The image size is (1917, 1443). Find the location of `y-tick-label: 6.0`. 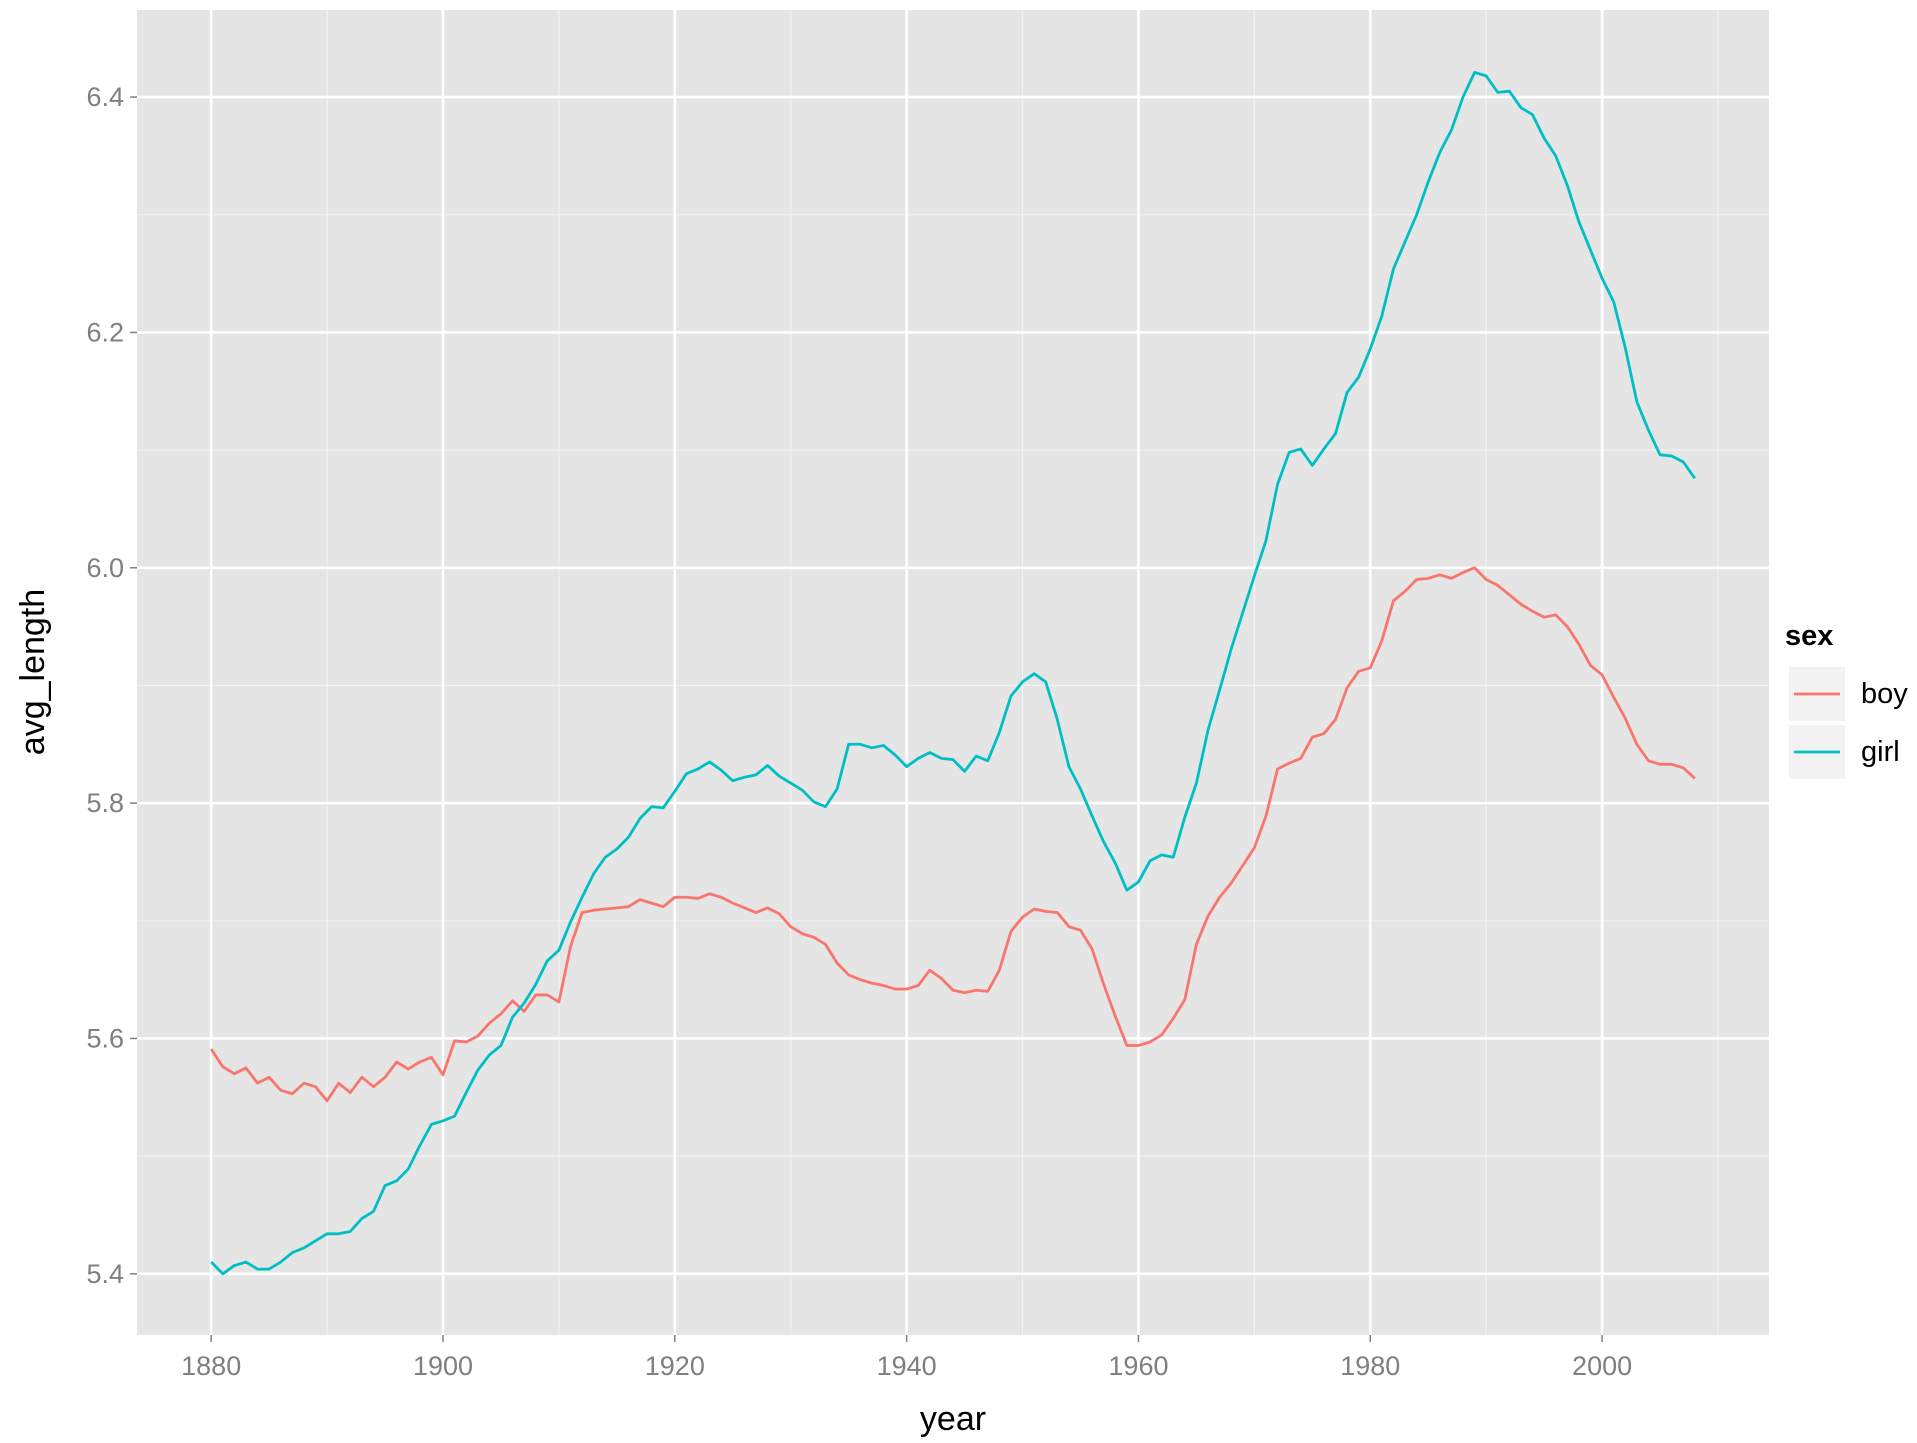

y-tick-label: 6.0 is located at coordinates (105, 568).